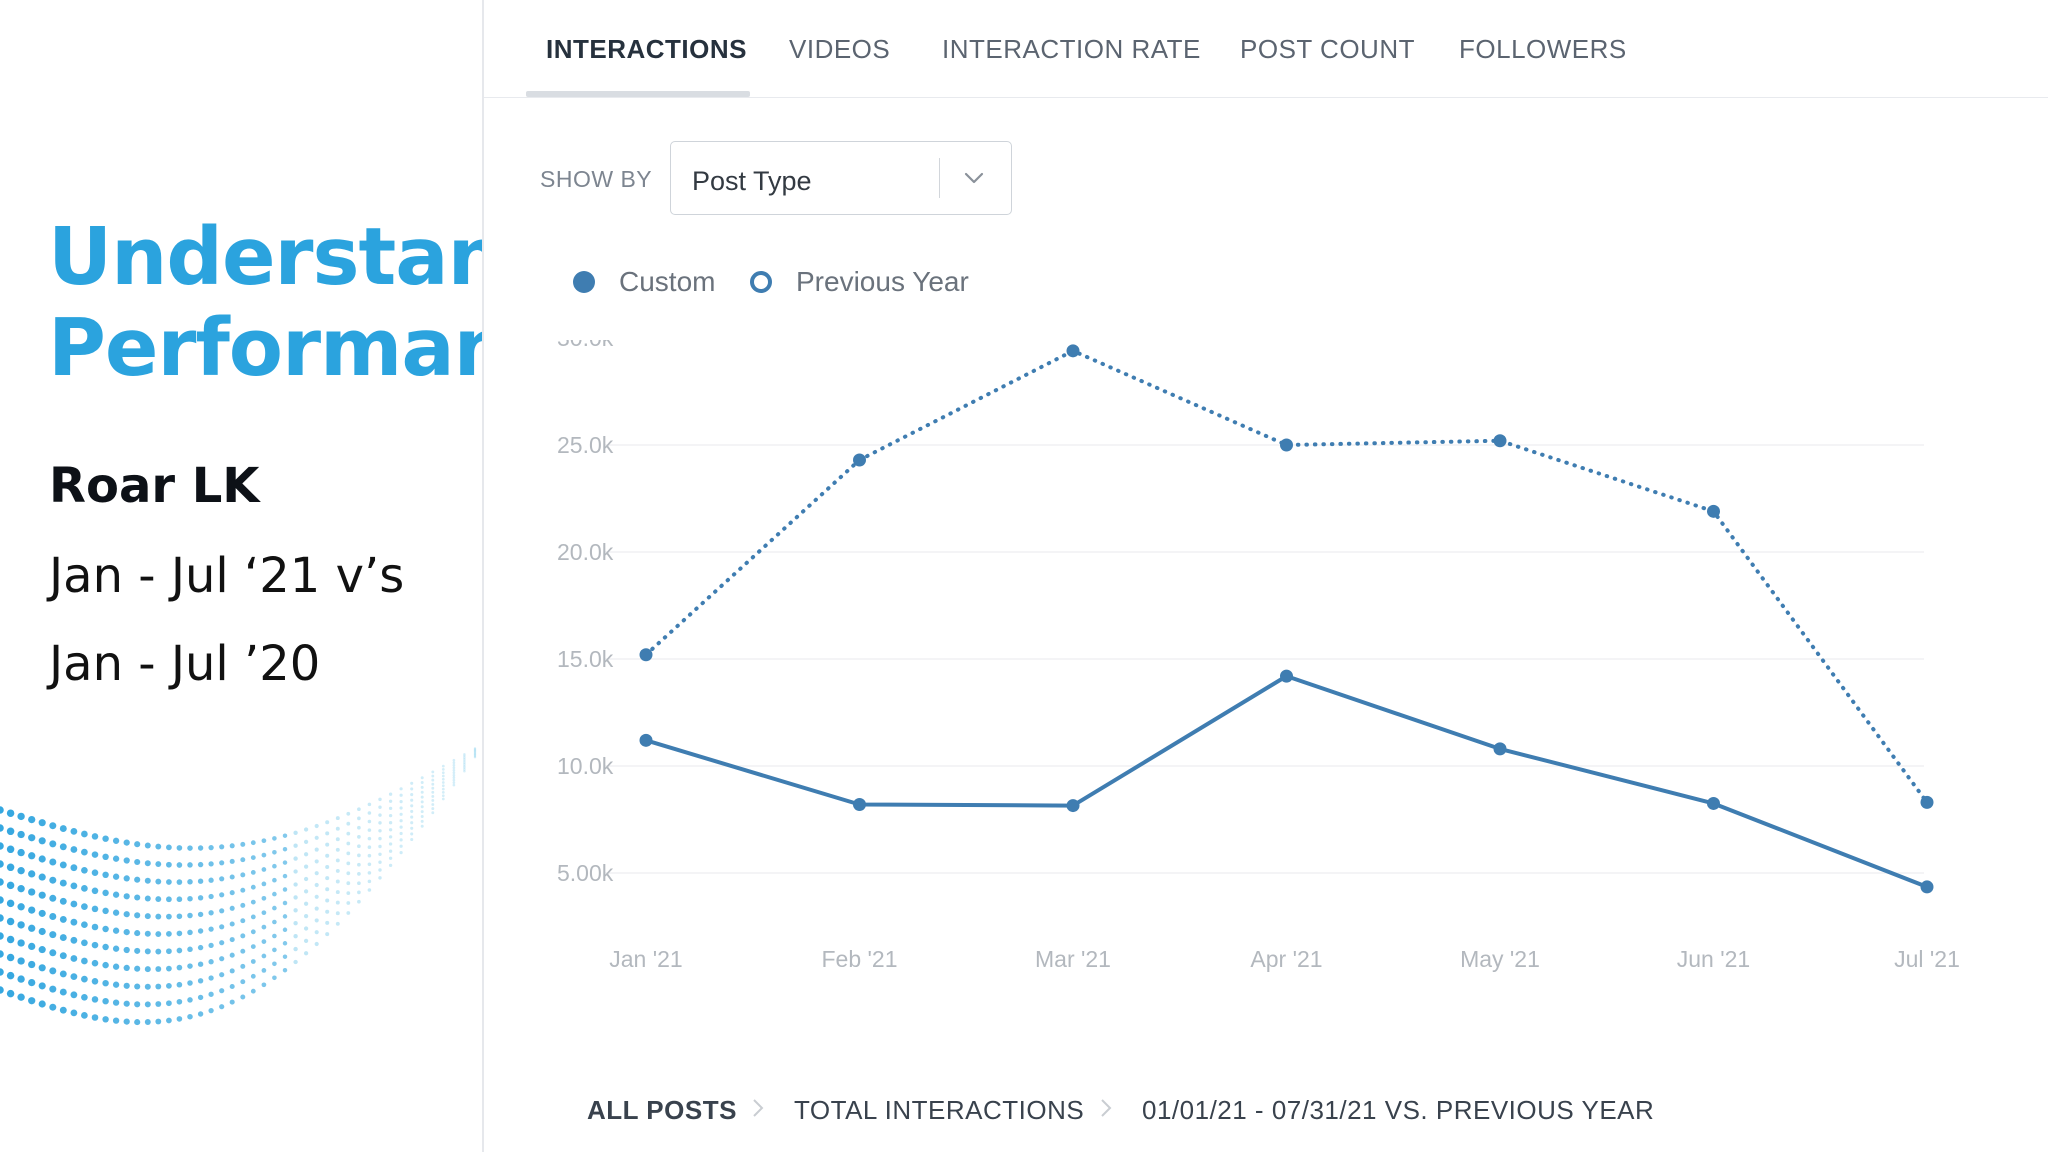 Image resolution: width=2048 pixels, height=1152 pixels. What do you see at coordinates (1398, 1110) in the screenshot?
I see `breadcrumb-date-range: 01/01/21 - 07/31/21 VS. PREVIOUS YEAR` at bounding box center [1398, 1110].